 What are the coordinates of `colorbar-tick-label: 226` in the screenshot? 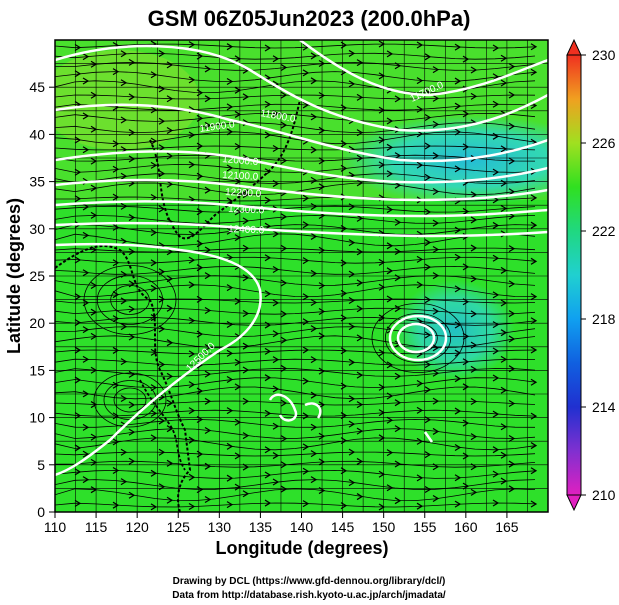 It's located at (604, 143).